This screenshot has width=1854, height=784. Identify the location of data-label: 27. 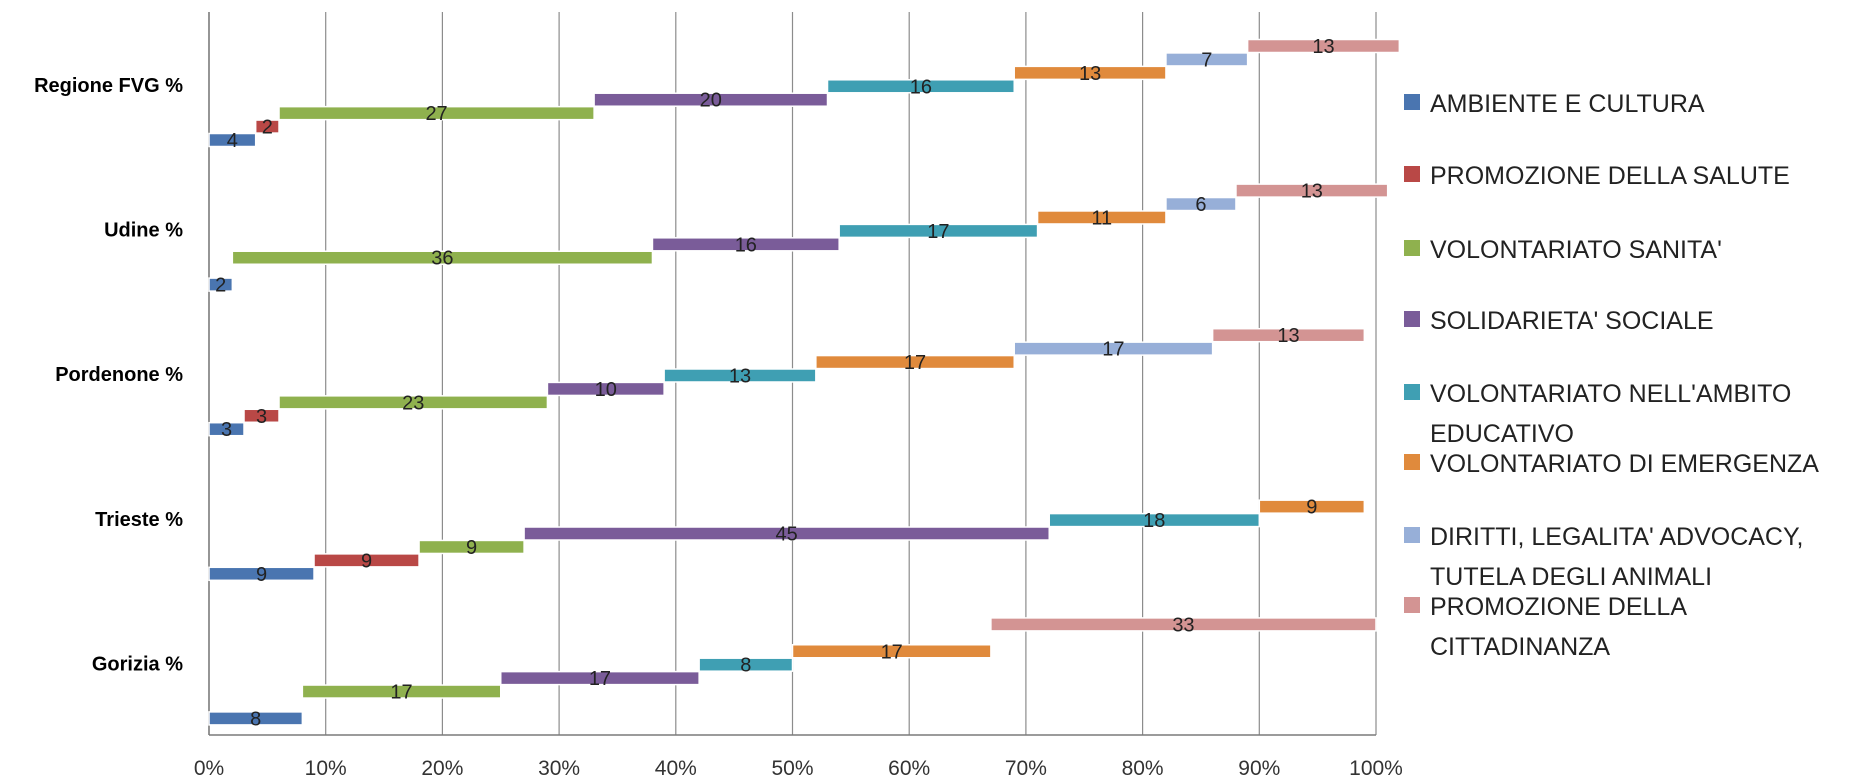
(436, 114).